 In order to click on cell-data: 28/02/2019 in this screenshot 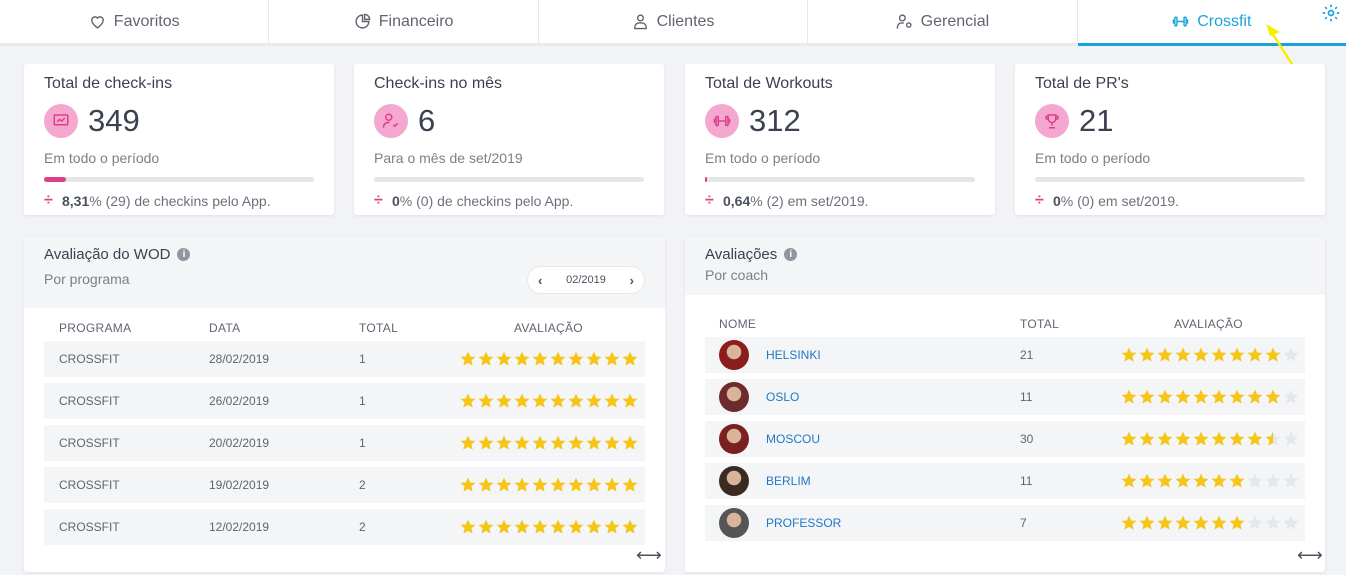, I will do `click(239, 359)`.